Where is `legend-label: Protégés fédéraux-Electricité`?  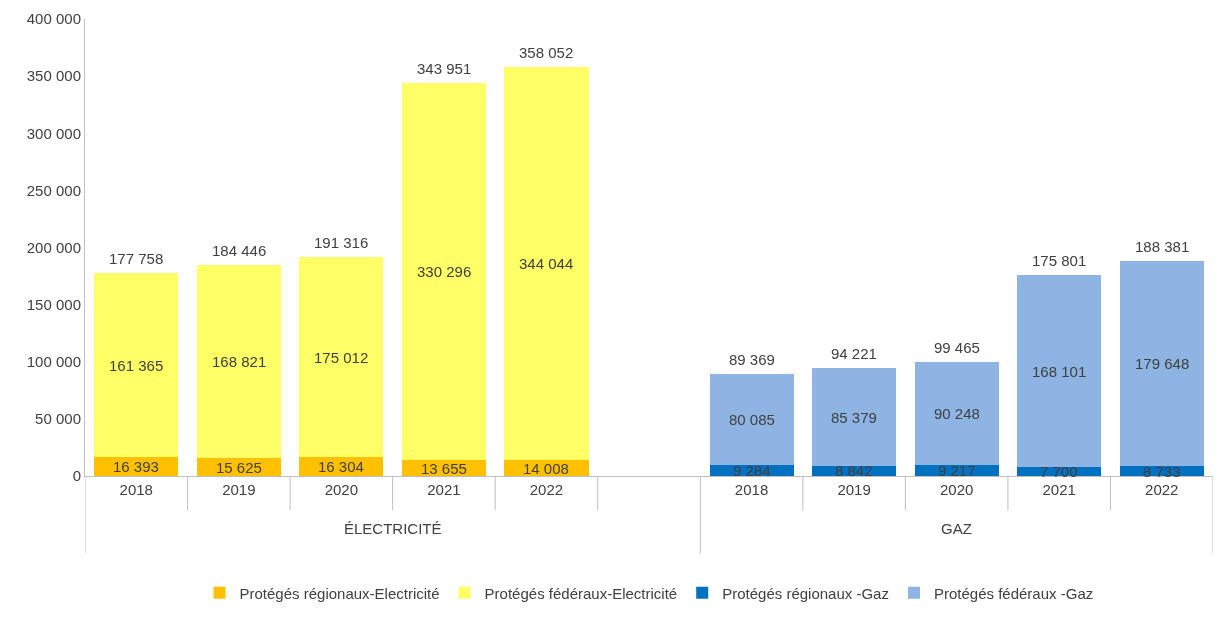 legend-label: Protégés fédéraux-Electricité is located at coordinates (581, 593).